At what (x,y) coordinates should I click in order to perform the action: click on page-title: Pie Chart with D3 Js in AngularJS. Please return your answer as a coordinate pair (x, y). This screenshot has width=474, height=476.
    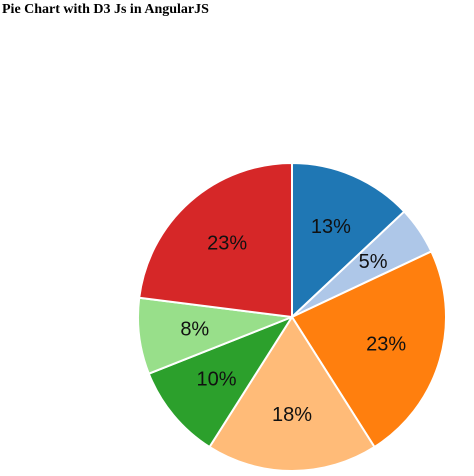
    Looking at the image, I should click on (105, 9).